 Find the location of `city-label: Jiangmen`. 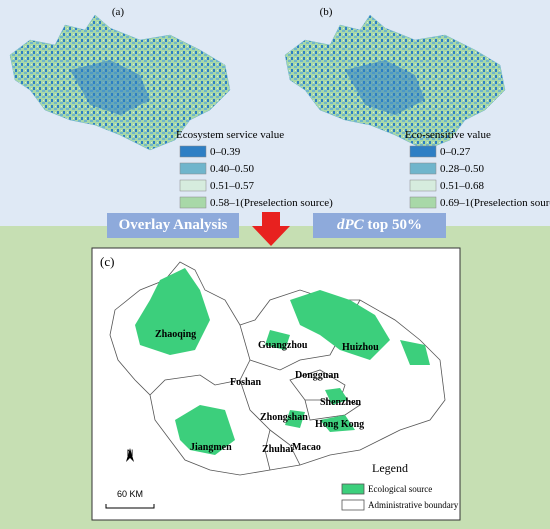

city-label: Jiangmen is located at coordinates (211, 447).